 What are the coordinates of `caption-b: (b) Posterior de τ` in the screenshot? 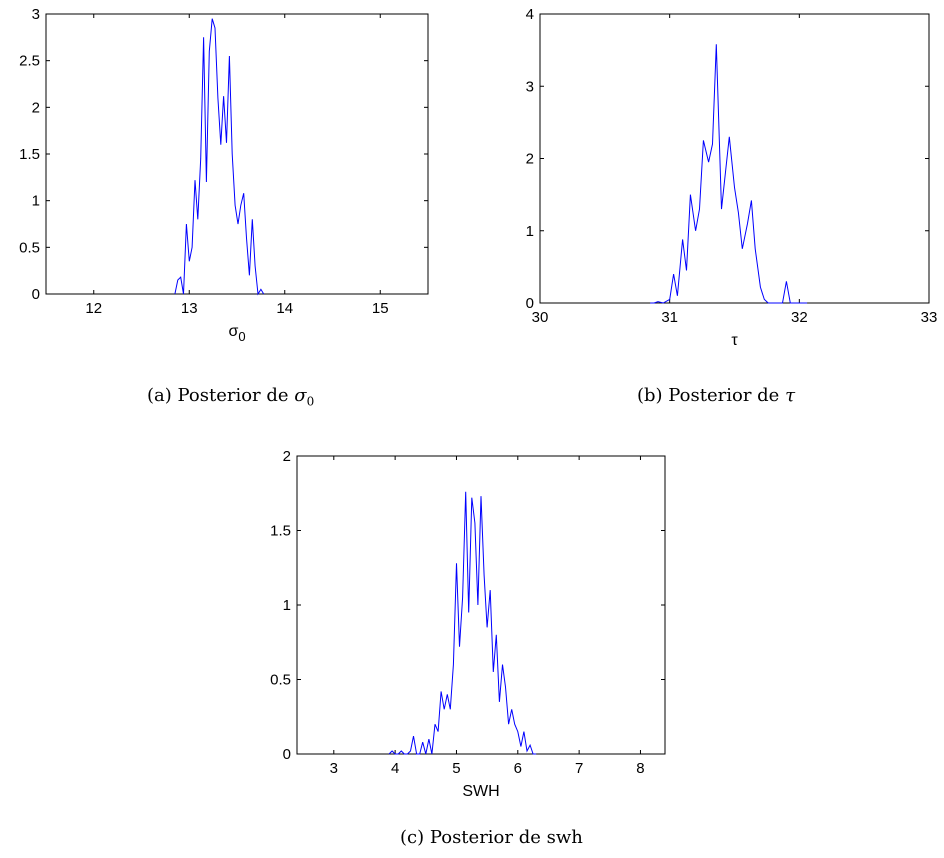 It's located at (716, 395).